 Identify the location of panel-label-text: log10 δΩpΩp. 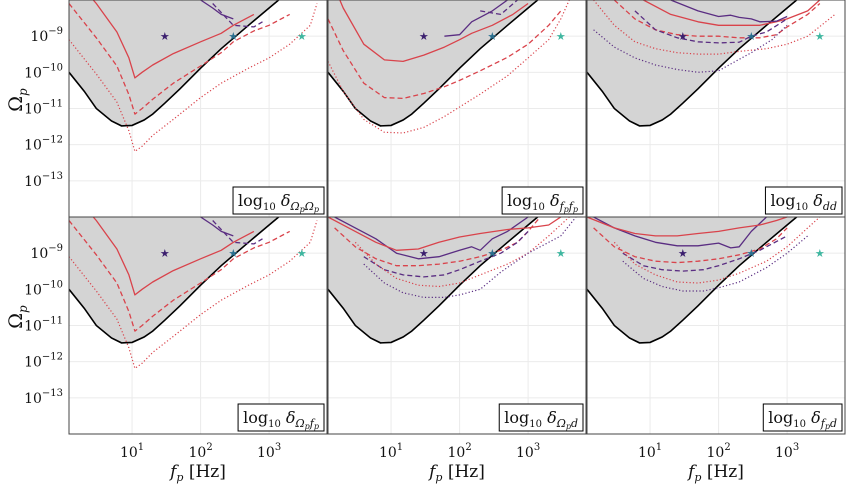
(278, 202).